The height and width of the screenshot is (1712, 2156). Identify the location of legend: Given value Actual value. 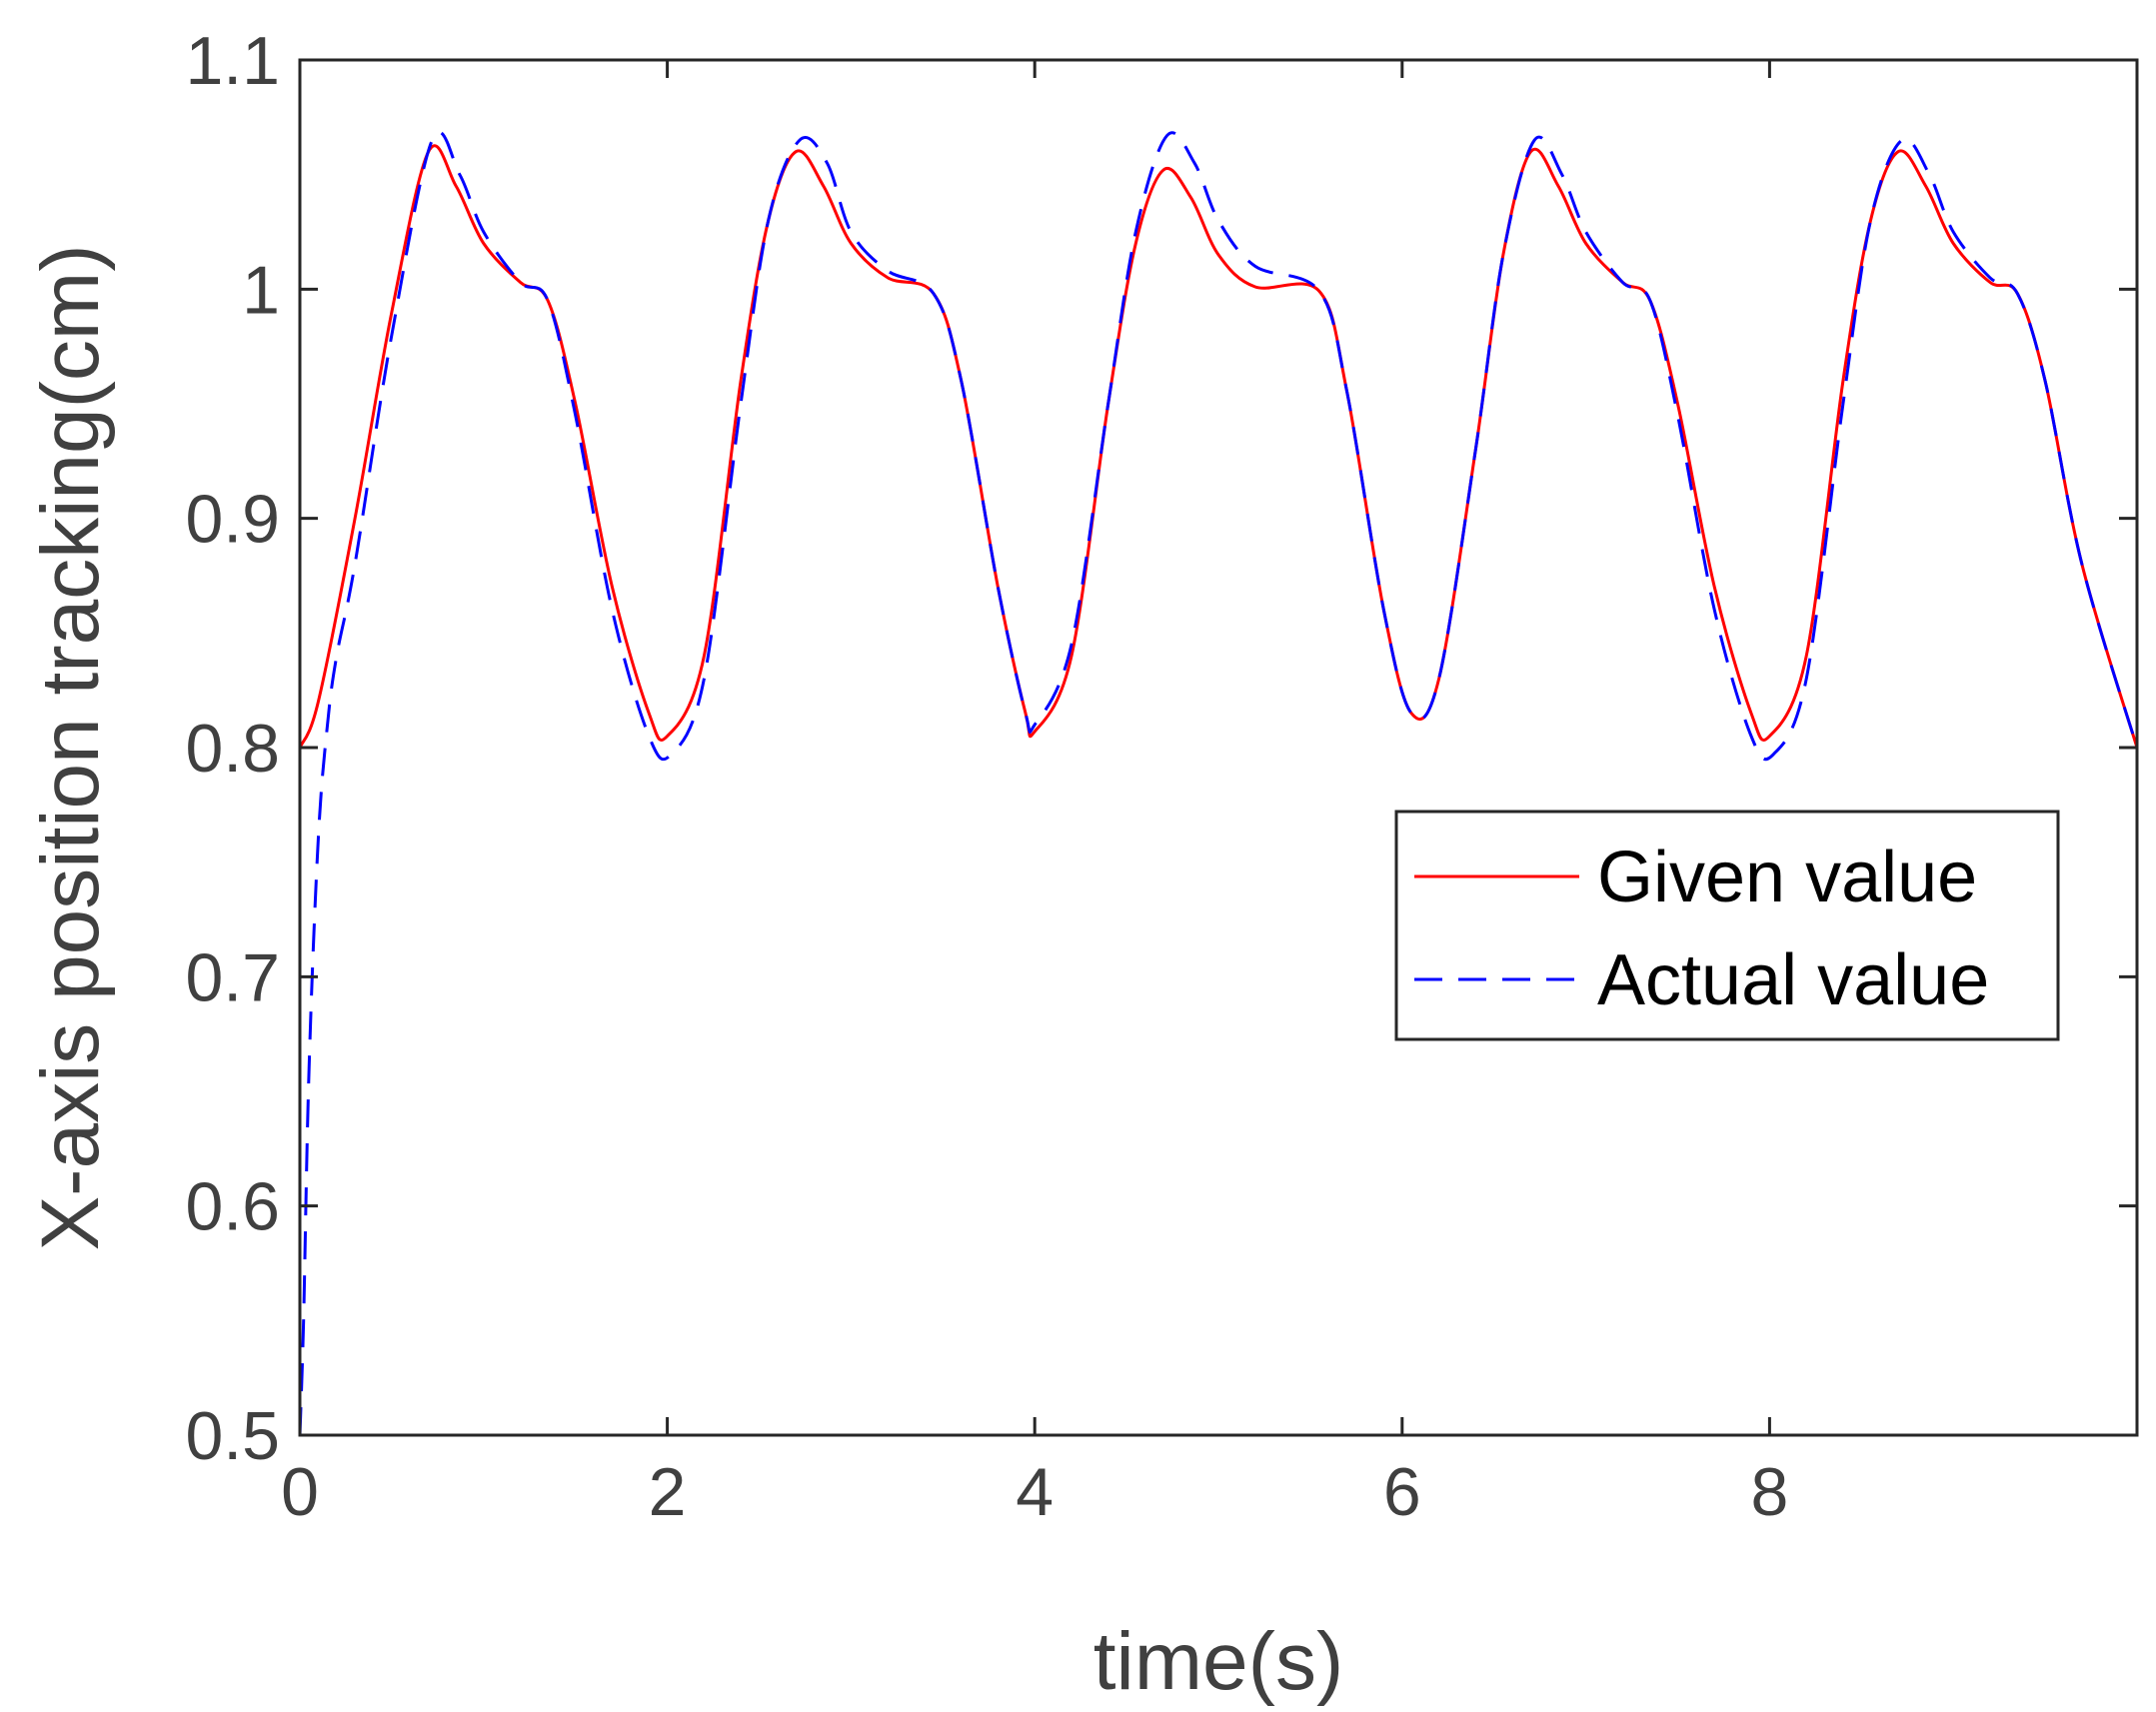
(1727, 925).